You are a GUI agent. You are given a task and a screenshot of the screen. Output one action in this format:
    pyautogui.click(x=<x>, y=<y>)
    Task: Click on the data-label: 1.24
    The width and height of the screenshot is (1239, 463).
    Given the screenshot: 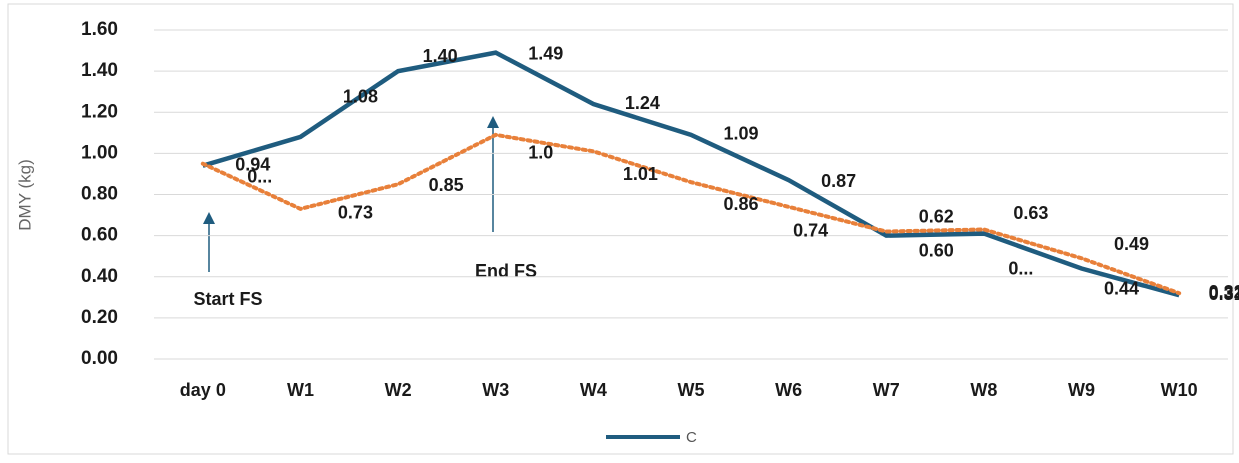 What is the action you would take?
    pyautogui.click(x=642, y=103)
    